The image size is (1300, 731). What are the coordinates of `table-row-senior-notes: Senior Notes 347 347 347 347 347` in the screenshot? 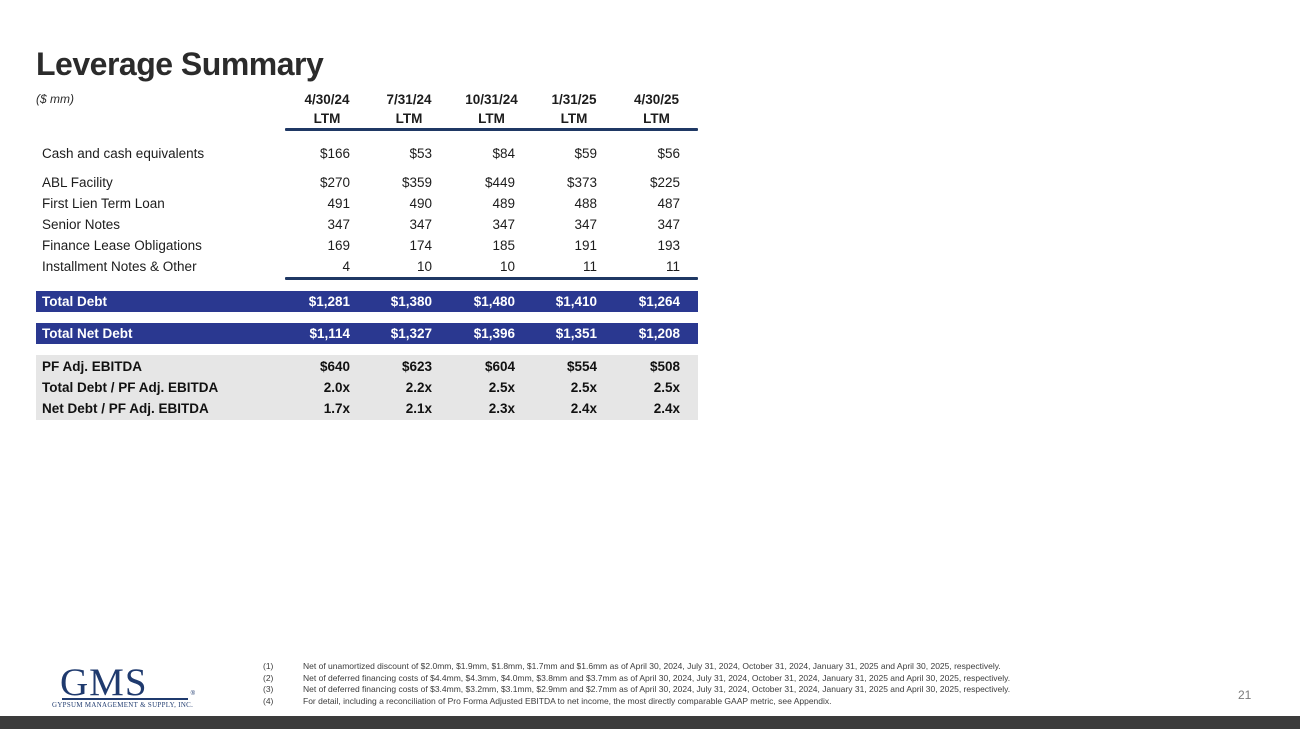 It's located at (361, 224).